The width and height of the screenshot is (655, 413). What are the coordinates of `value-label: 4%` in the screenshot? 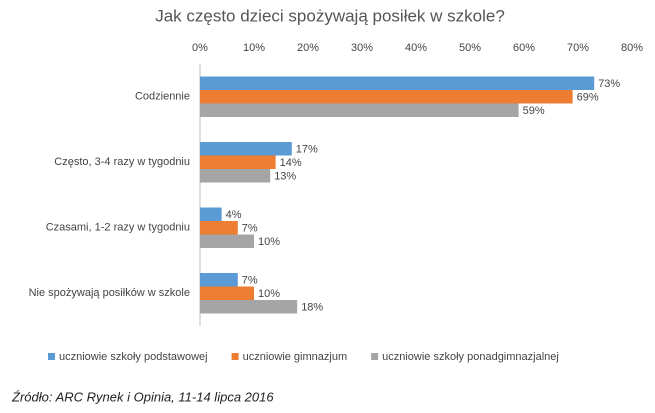 It's located at (234, 215).